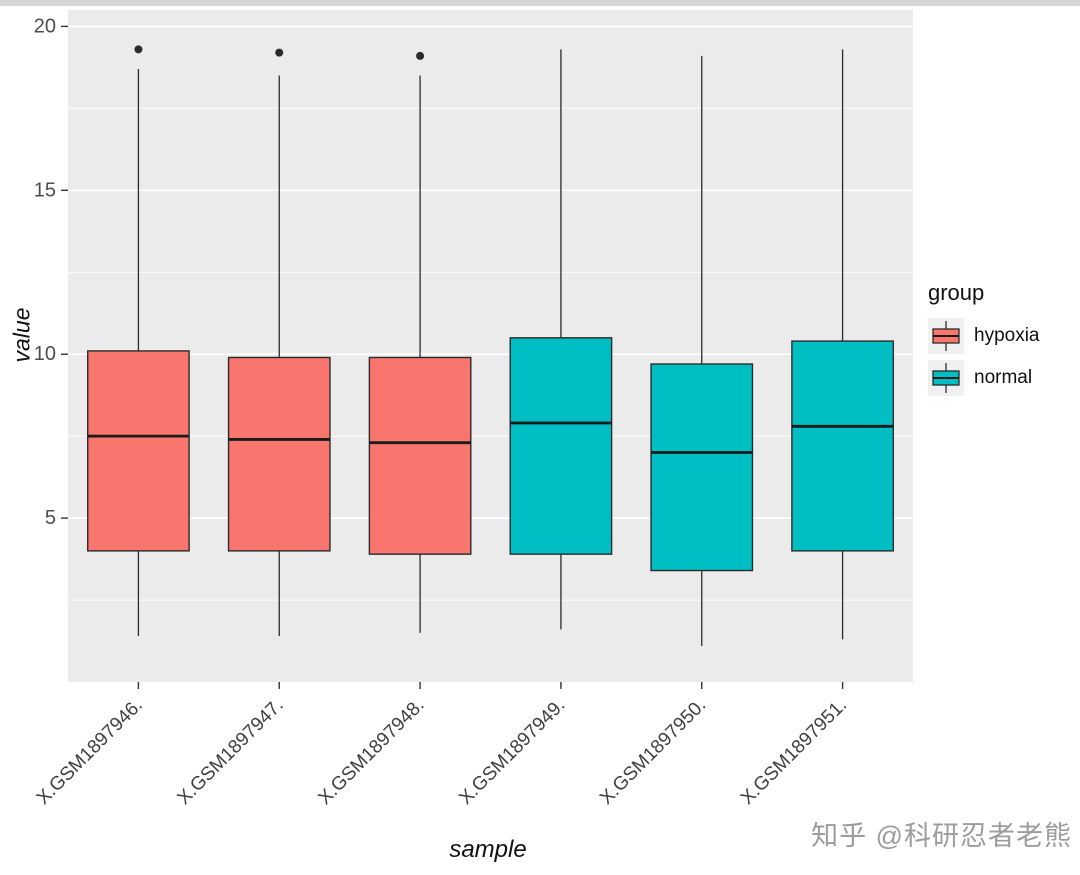  What do you see at coordinates (512, 752) in the screenshot?
I see `x-tick-label: X.GSM1897949.` at bounding box center [512, 752].